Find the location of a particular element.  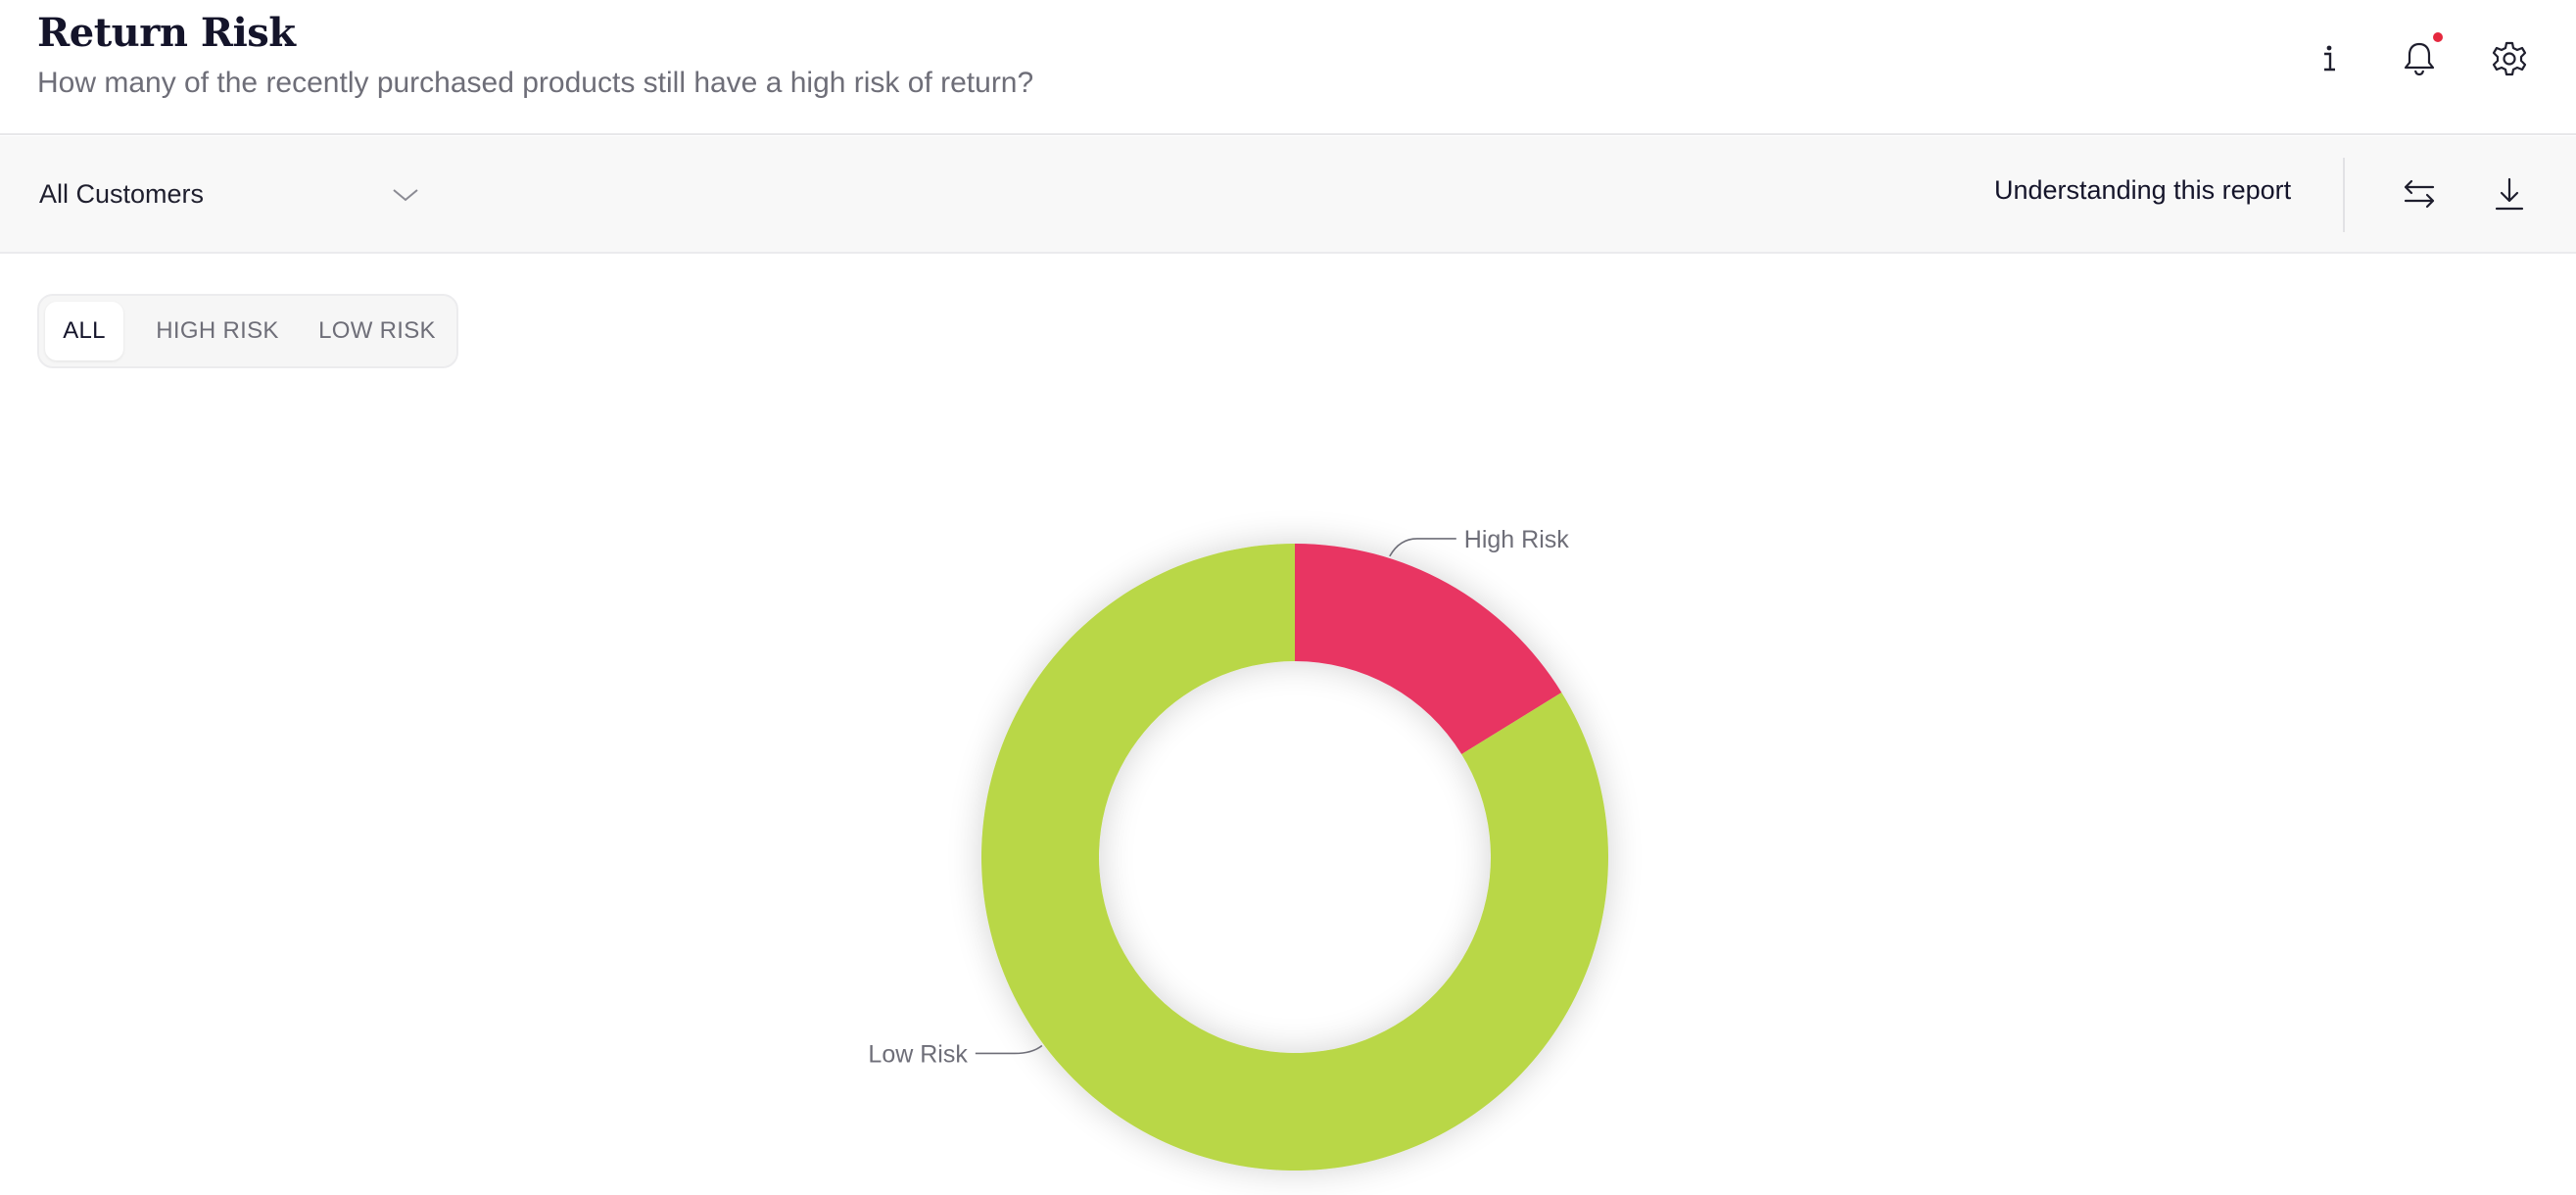

tab-low-risk: LOW RISK is located at coordinates (377, 331).